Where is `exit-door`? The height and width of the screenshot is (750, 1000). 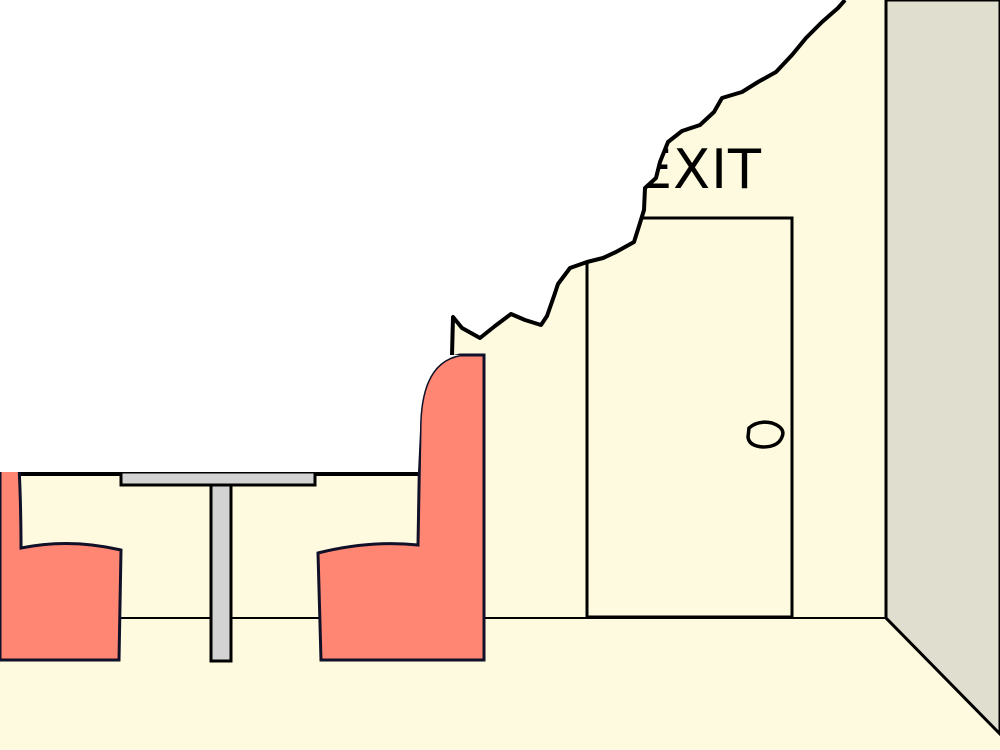 exit-door is located at coordinates (689, 417).